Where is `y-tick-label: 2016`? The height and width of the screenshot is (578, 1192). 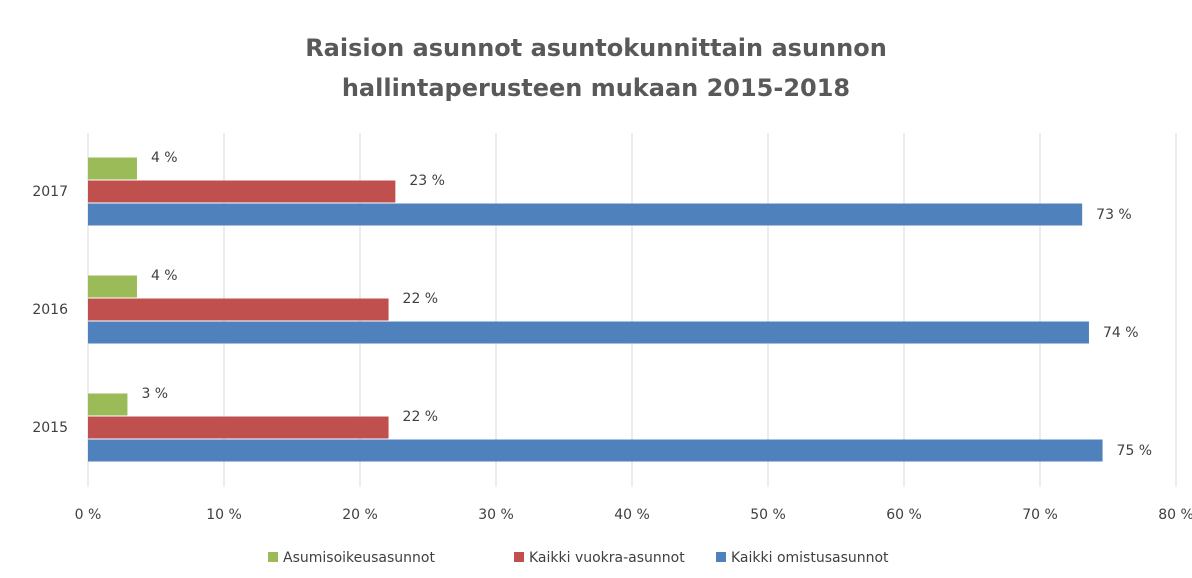
y-tick-label: 2016 is located at coordinates (50, 310).